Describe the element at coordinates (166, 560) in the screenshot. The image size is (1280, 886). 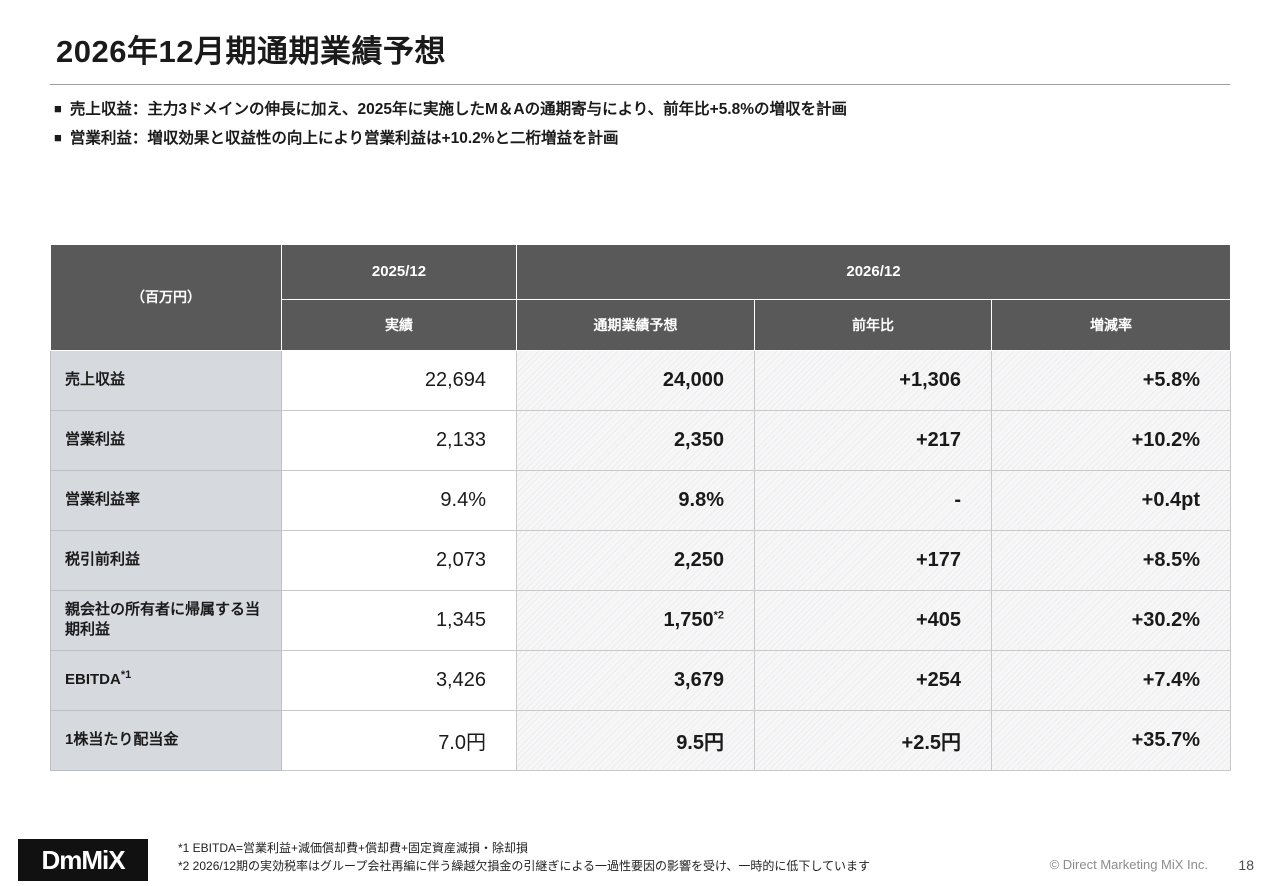
I see `row-label: 税引前利益` at that location.